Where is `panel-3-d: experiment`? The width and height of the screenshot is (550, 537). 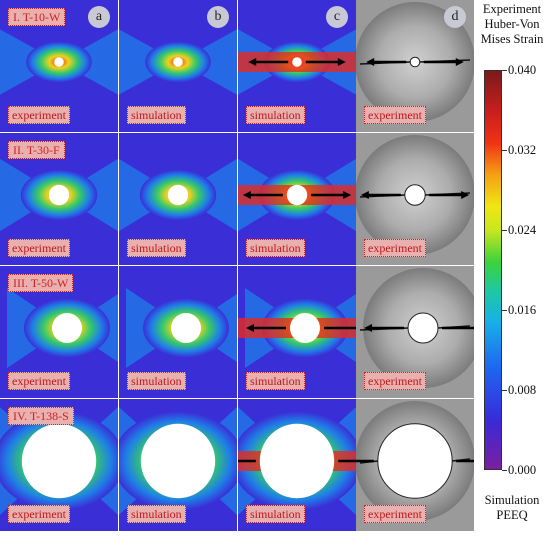
panel-3-d: experiment is located at coordinates (415, 332).